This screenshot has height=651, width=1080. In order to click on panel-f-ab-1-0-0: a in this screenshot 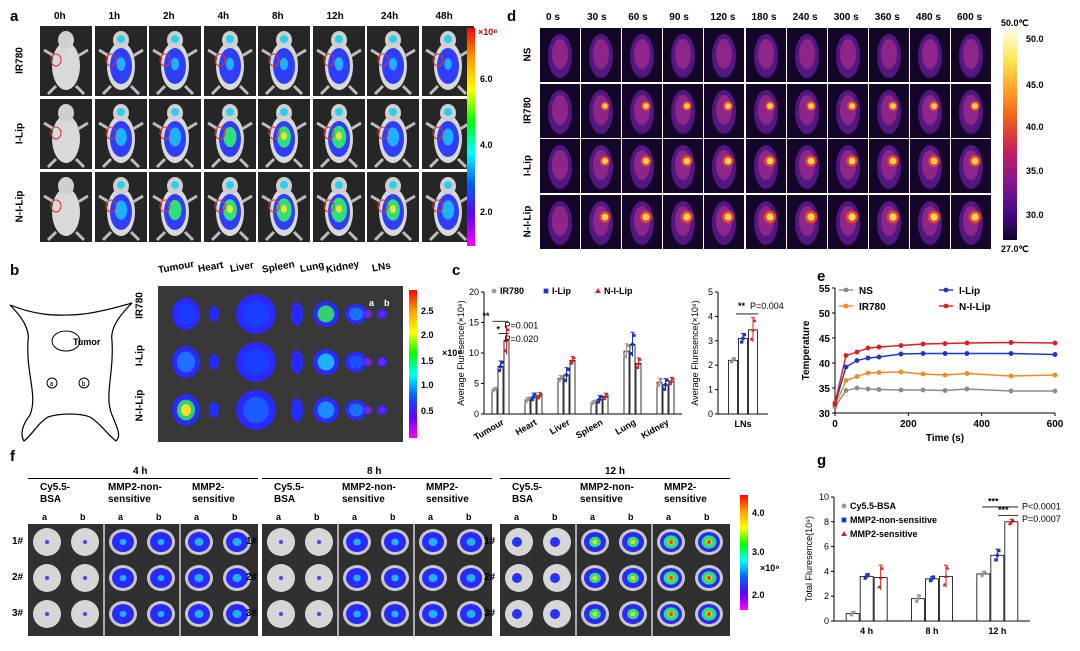, I will do `click(279, 517)`.